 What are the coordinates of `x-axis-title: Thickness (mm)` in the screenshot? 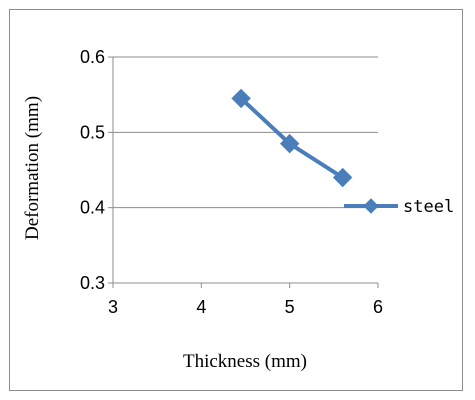 It's located at (245, 361).